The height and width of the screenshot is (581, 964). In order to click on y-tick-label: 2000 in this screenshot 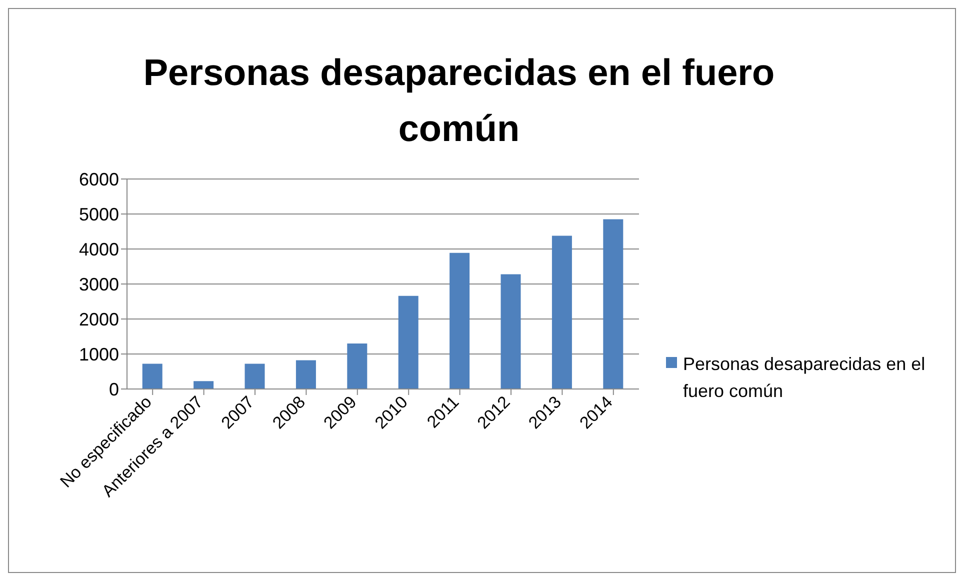, I will do `click(98, 319)`.